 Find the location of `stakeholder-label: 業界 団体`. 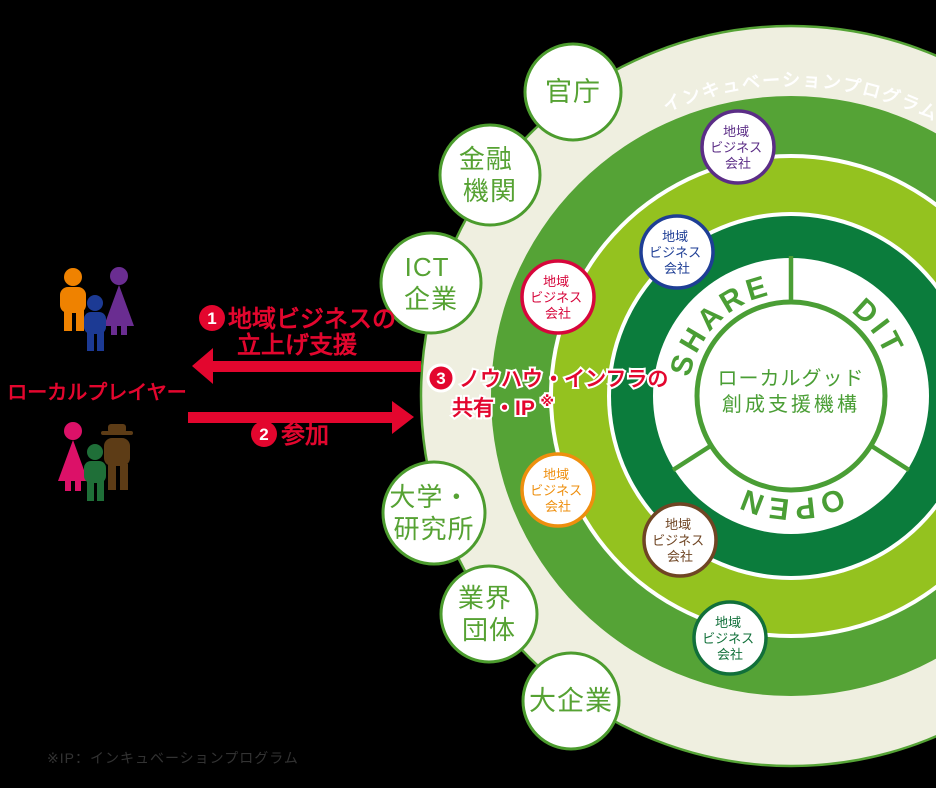

stakeholder-label: 業界 団体 is located at coordinates (489, 614).